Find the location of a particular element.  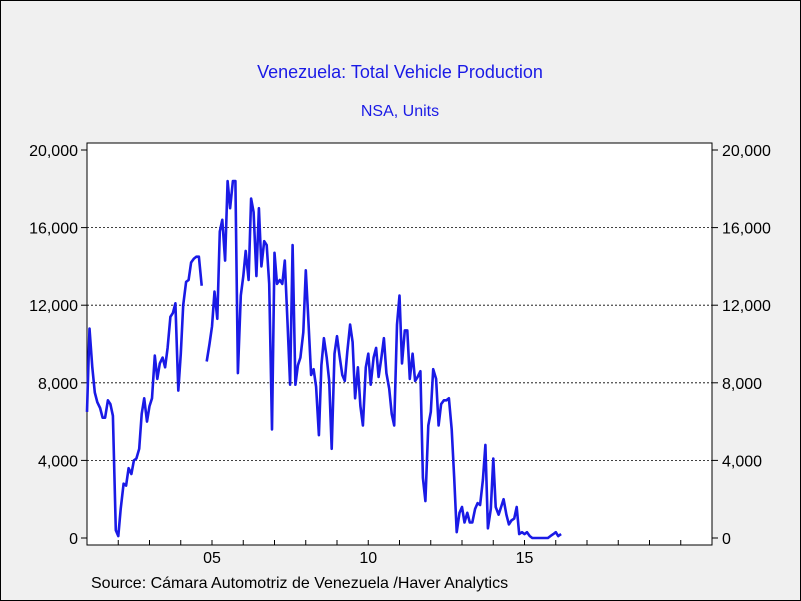

x-tick-label: 15 is located at coordinates (525, 558).